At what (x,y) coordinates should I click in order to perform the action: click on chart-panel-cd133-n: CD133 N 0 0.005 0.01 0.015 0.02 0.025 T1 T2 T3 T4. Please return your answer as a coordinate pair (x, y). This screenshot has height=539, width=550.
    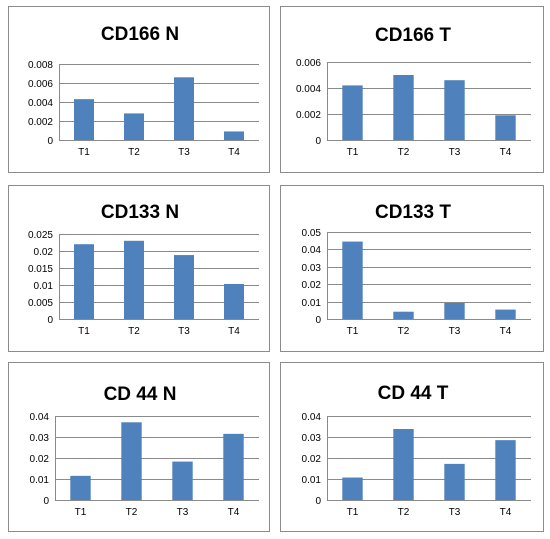
    Looking at the image, I should click on (139, 268).